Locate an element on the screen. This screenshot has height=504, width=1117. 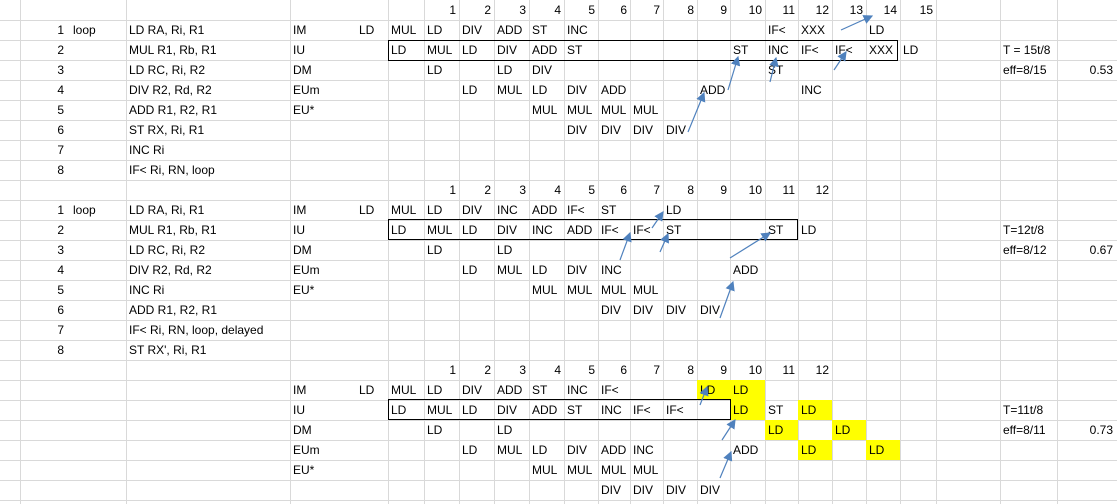
cycle-number-cell: 6 is located at coordinates (623, 10).